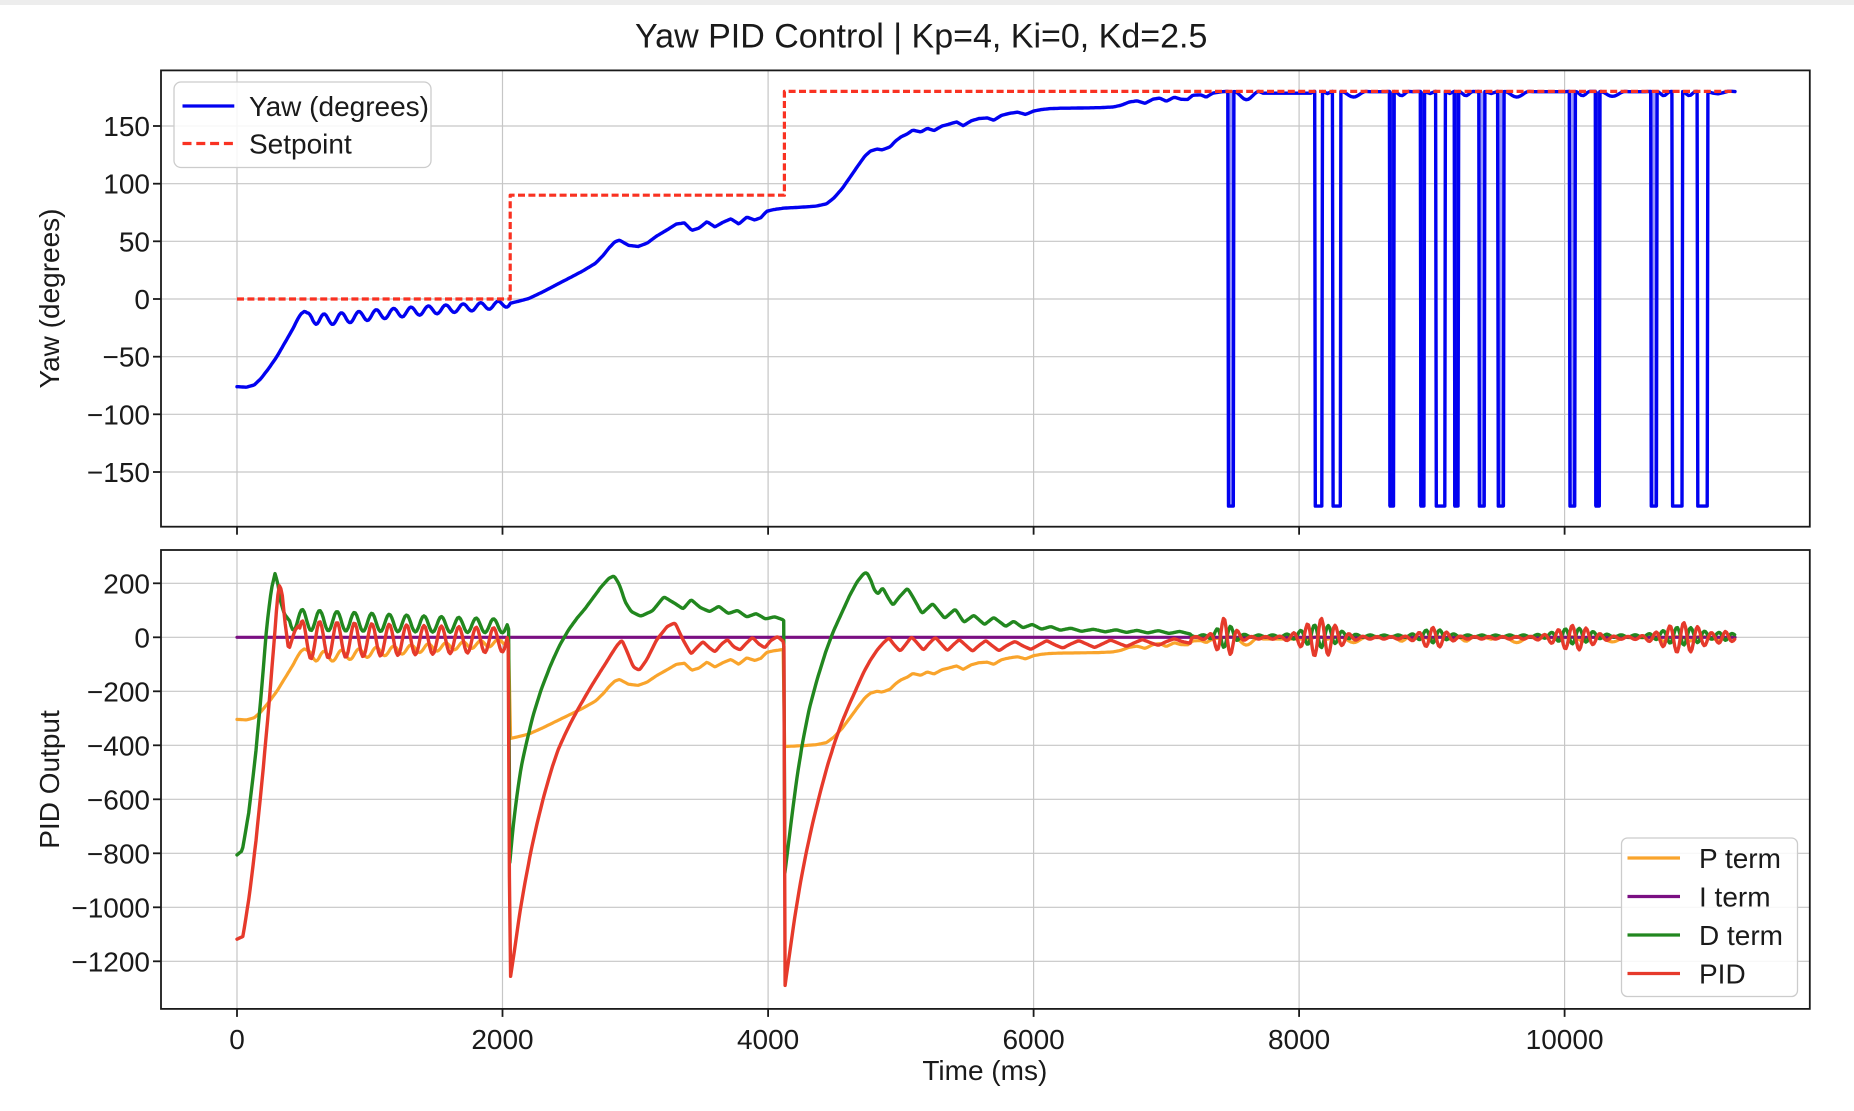 The width and height of the screenshot is (1854, 1111). What do you see at coordinates (134, 241) in the screenshot?
I see `svg-text: 50` at bounding box center [134, 241].